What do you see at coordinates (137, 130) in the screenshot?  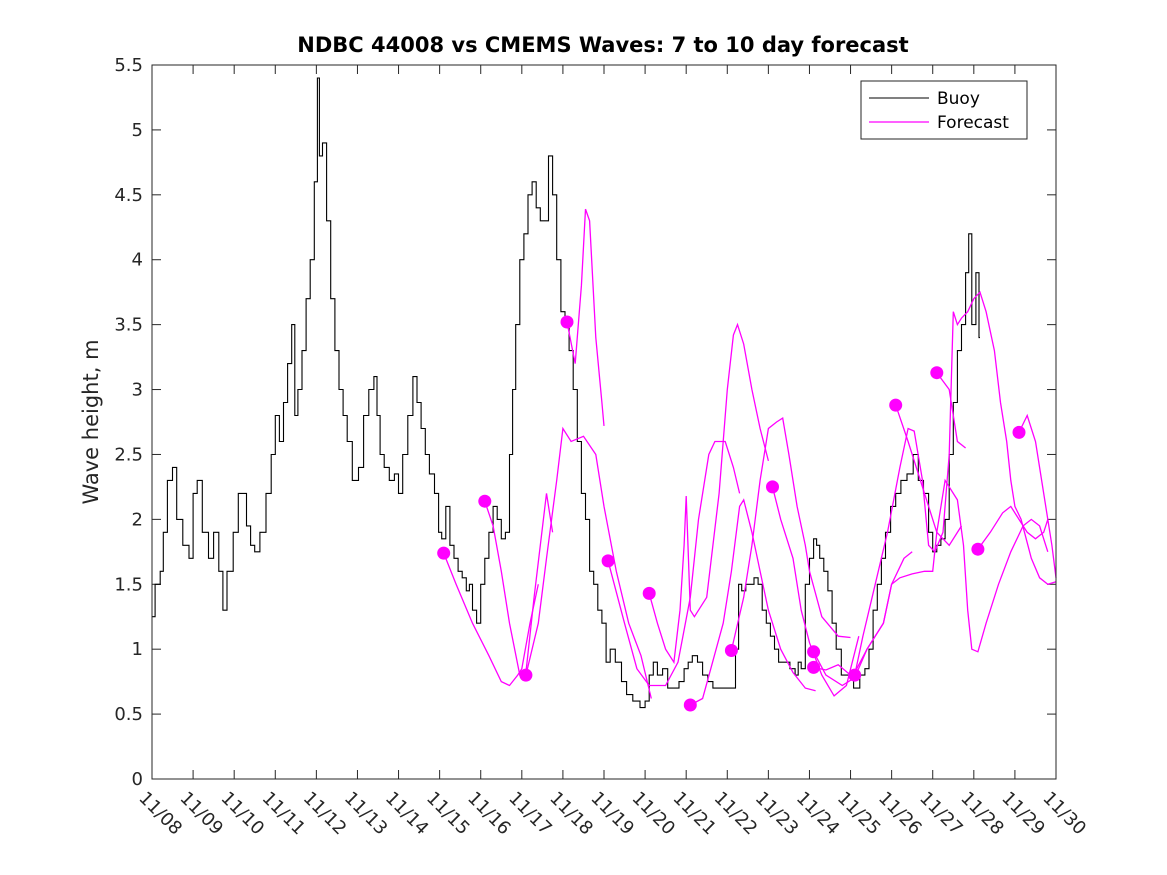 I see `y-tick-label: 5` at bounding box center [137, 130].